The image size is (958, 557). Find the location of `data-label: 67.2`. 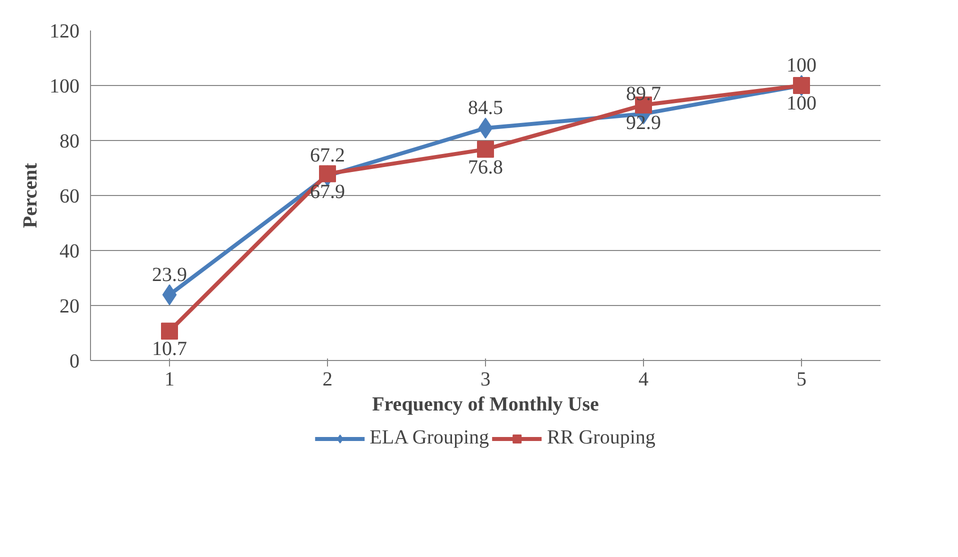

data-label: 67.2 is located at coordinates (327, 155).